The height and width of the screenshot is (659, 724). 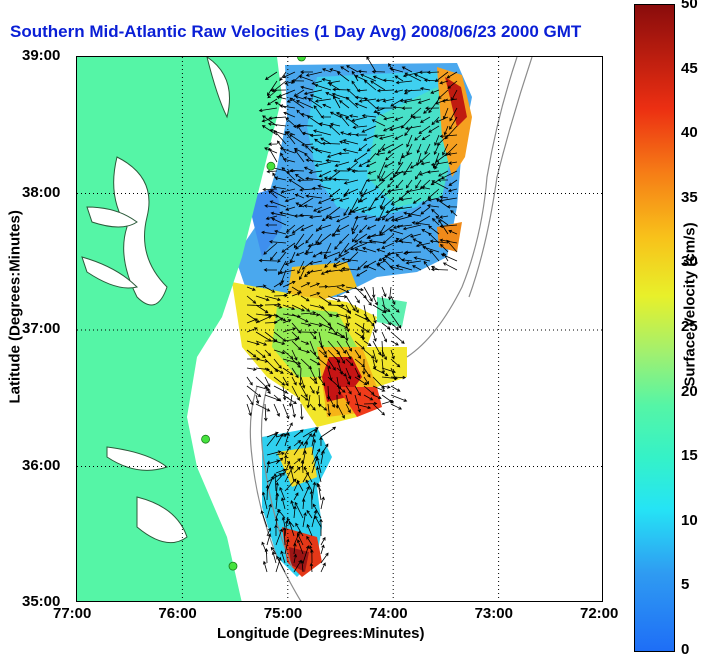 What do you see at coordinates (301, 59) in the screenshot?
I see `radar-station-marker` at bounding box center [301, 59].